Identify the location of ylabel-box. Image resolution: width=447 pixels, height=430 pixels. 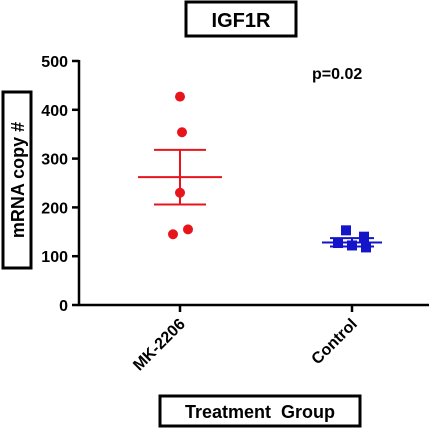
(17, 180).